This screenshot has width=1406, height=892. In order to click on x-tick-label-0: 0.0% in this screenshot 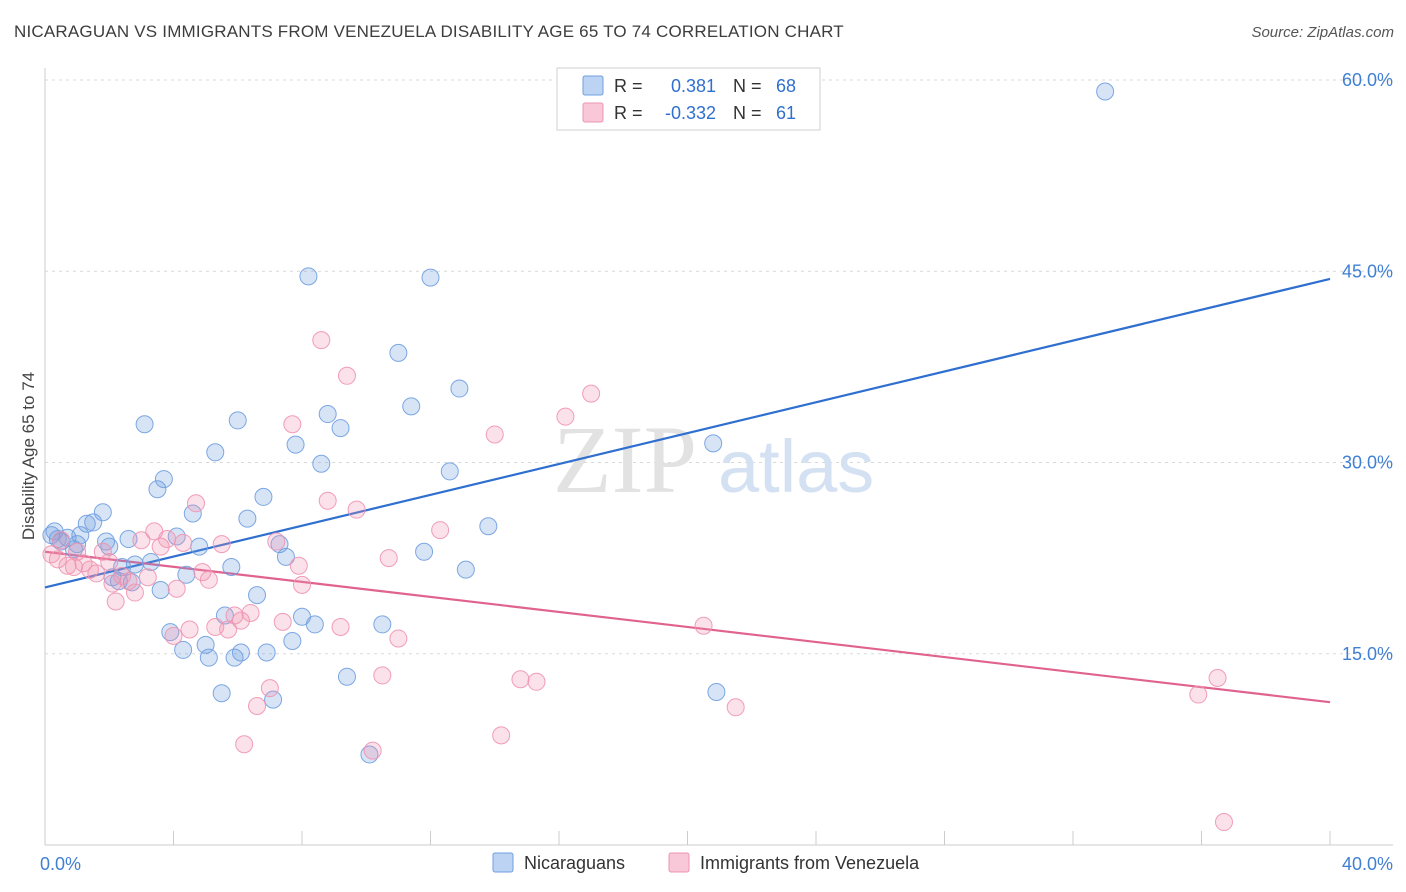, I will do `click(60, 864)`.